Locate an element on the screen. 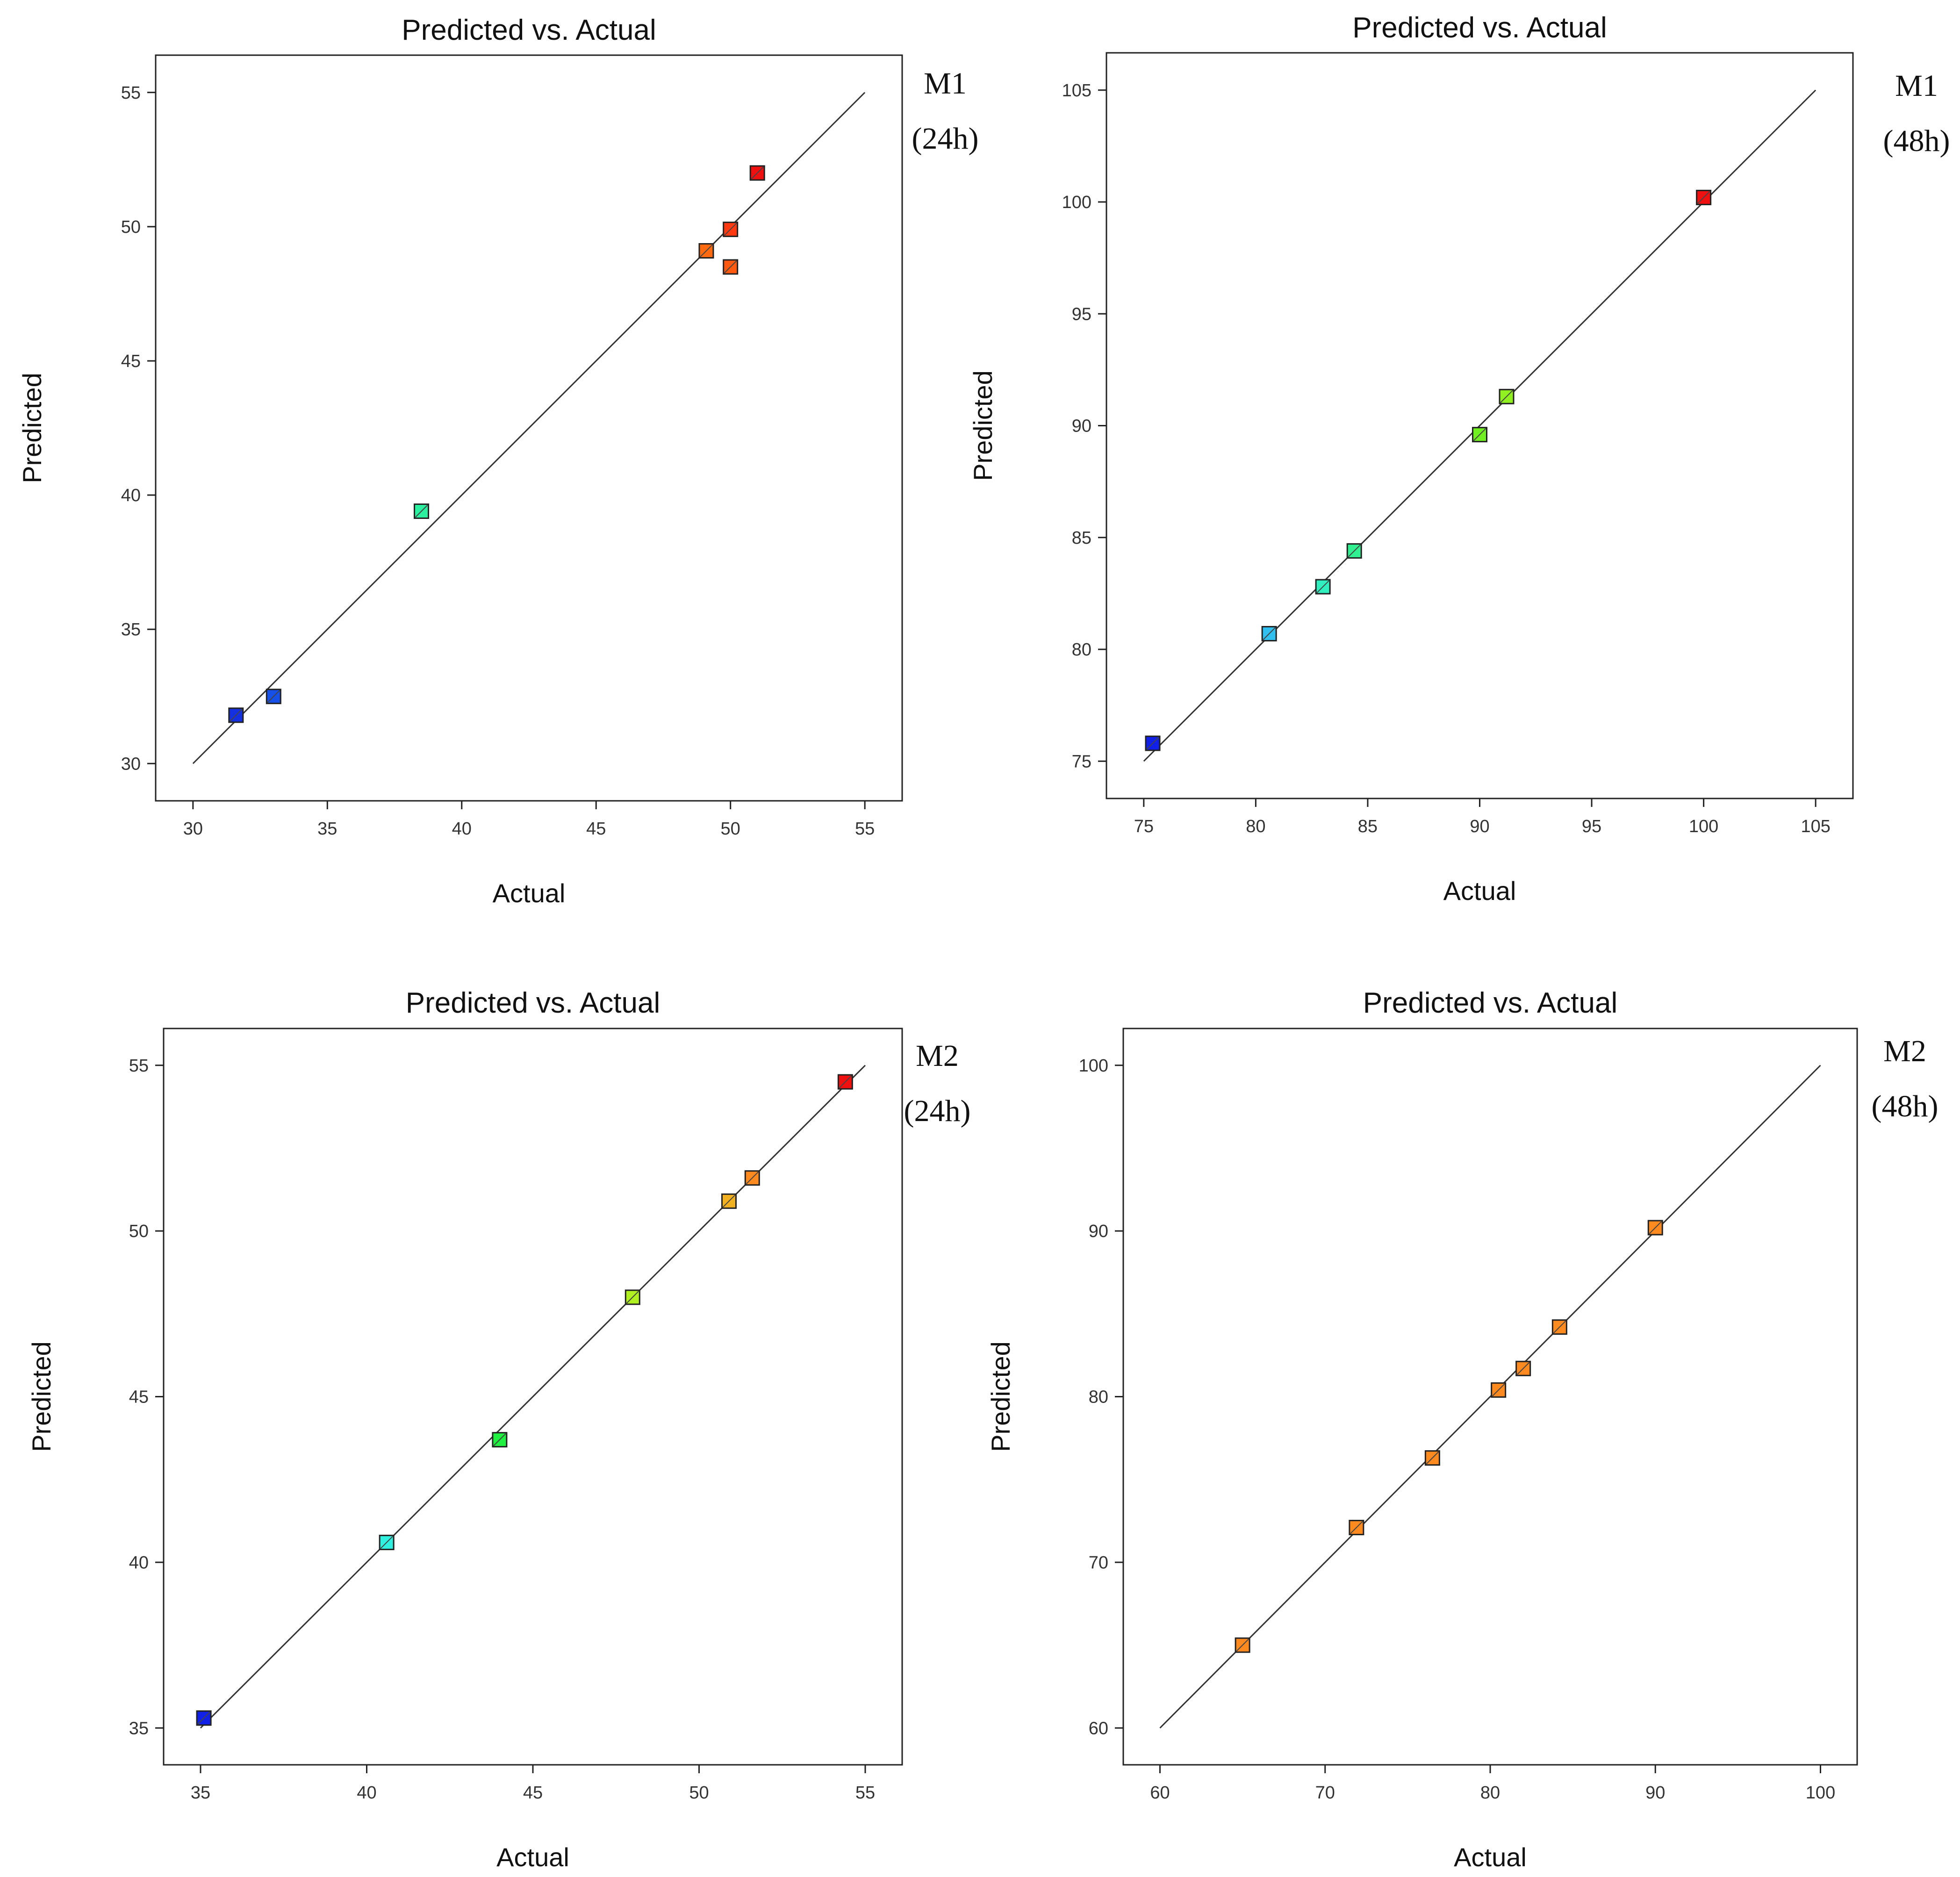 The width and height of the screenshot is (1960, 1877). y-tick-label: 95 is located at coordinates (1081, 314).